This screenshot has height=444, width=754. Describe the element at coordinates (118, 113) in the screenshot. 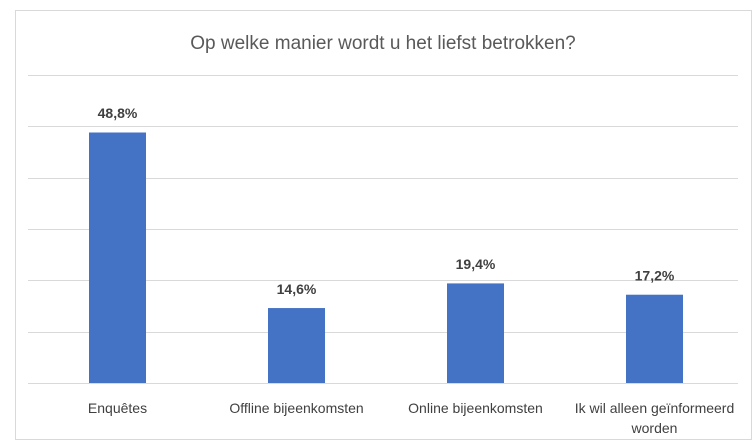

I see `value-label: 48,8%` at that location.